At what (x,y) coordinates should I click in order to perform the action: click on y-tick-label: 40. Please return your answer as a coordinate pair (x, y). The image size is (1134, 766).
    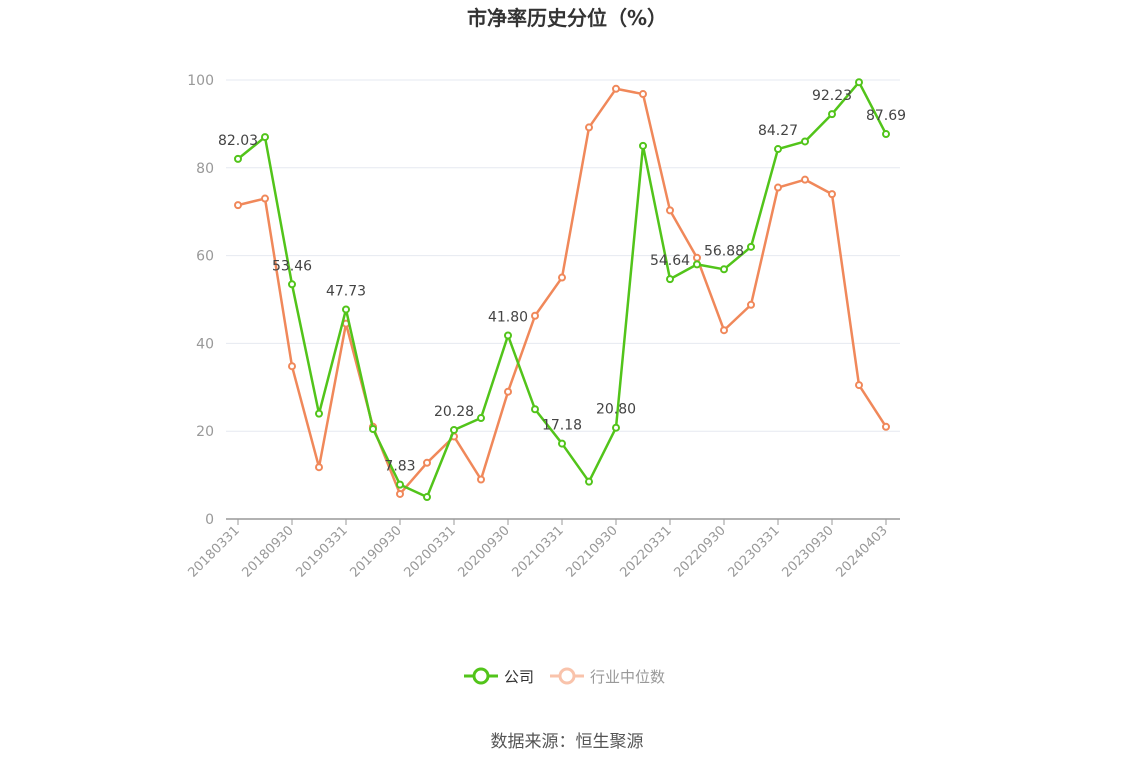
    Looking at the image, I should click on (205, 344).